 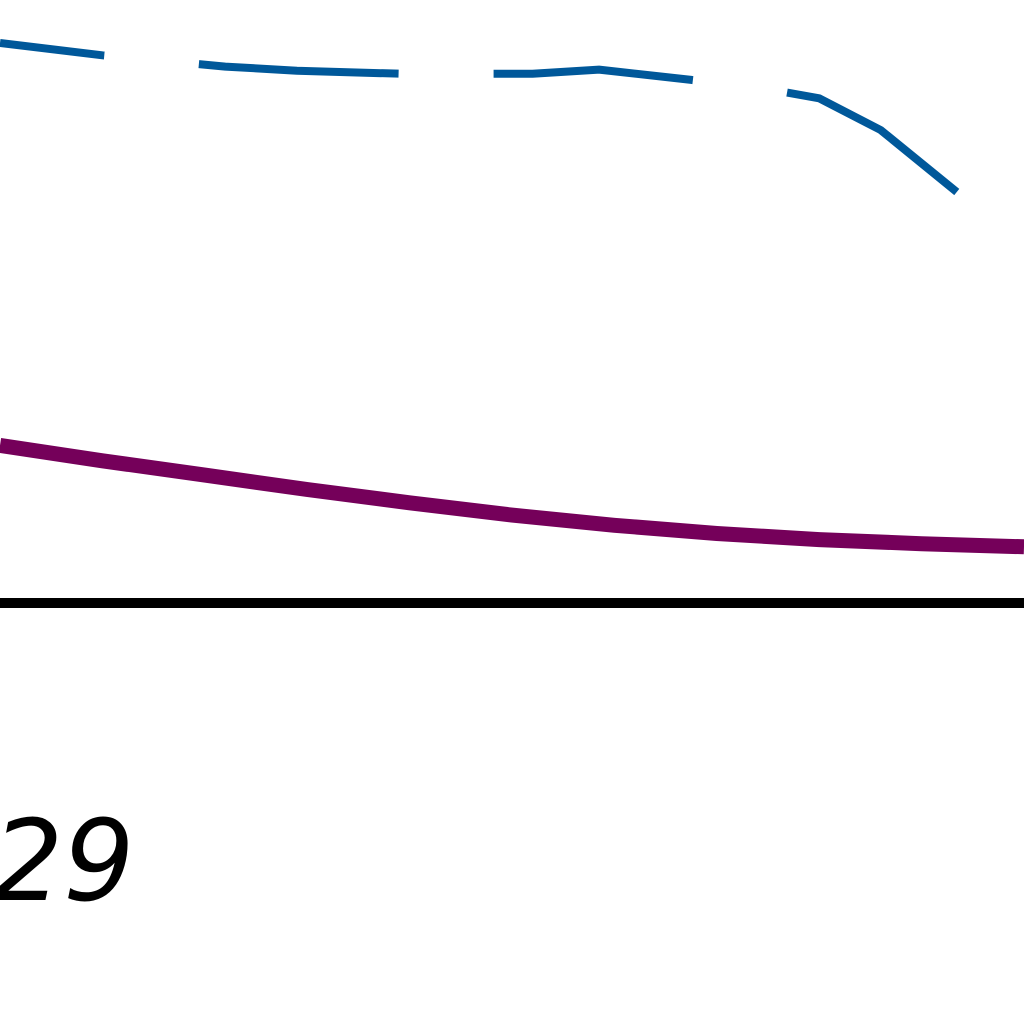 What do you see at coordinates (67, 862) in the screenshot?
I see `x-tick-label: 29` at bounding box center [67, 862].